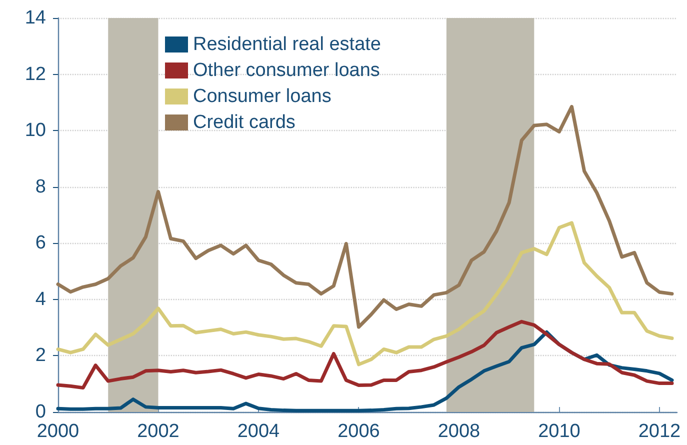  I want to click on y-tick-label: 6, so click(40, 243).